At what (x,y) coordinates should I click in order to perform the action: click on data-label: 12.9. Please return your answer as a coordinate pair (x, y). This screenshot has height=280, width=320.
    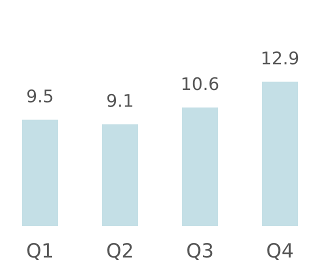
    Looking at the image, I should click on (280, 58).